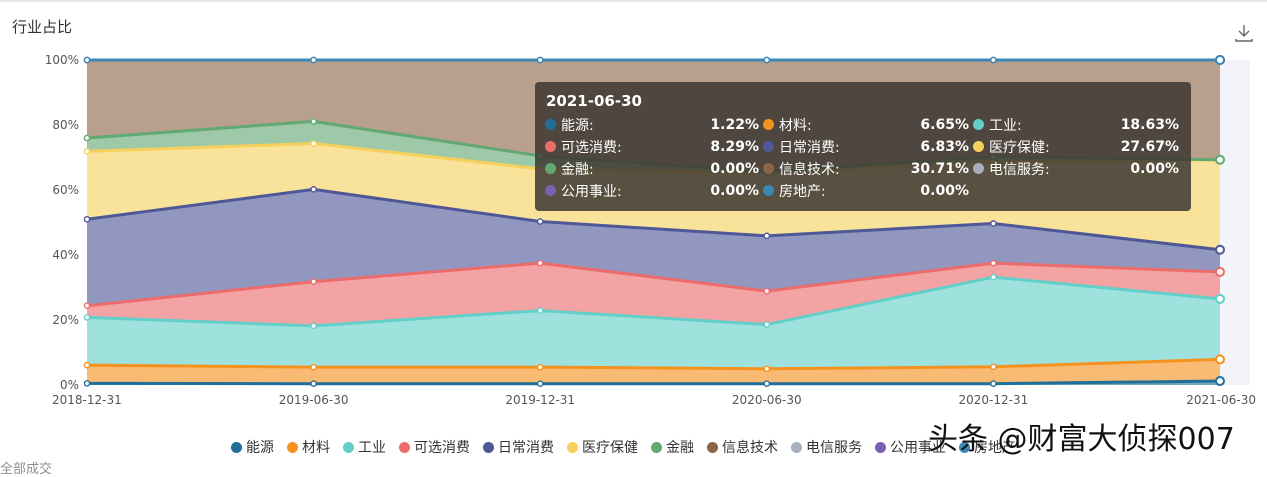 This screenshot has height=477, width=1267. What do you see at coordinates (1149, 124) in the screenshot?
I see `tooltip-item-value: 18.63%` at bounding box center [1149, 124].